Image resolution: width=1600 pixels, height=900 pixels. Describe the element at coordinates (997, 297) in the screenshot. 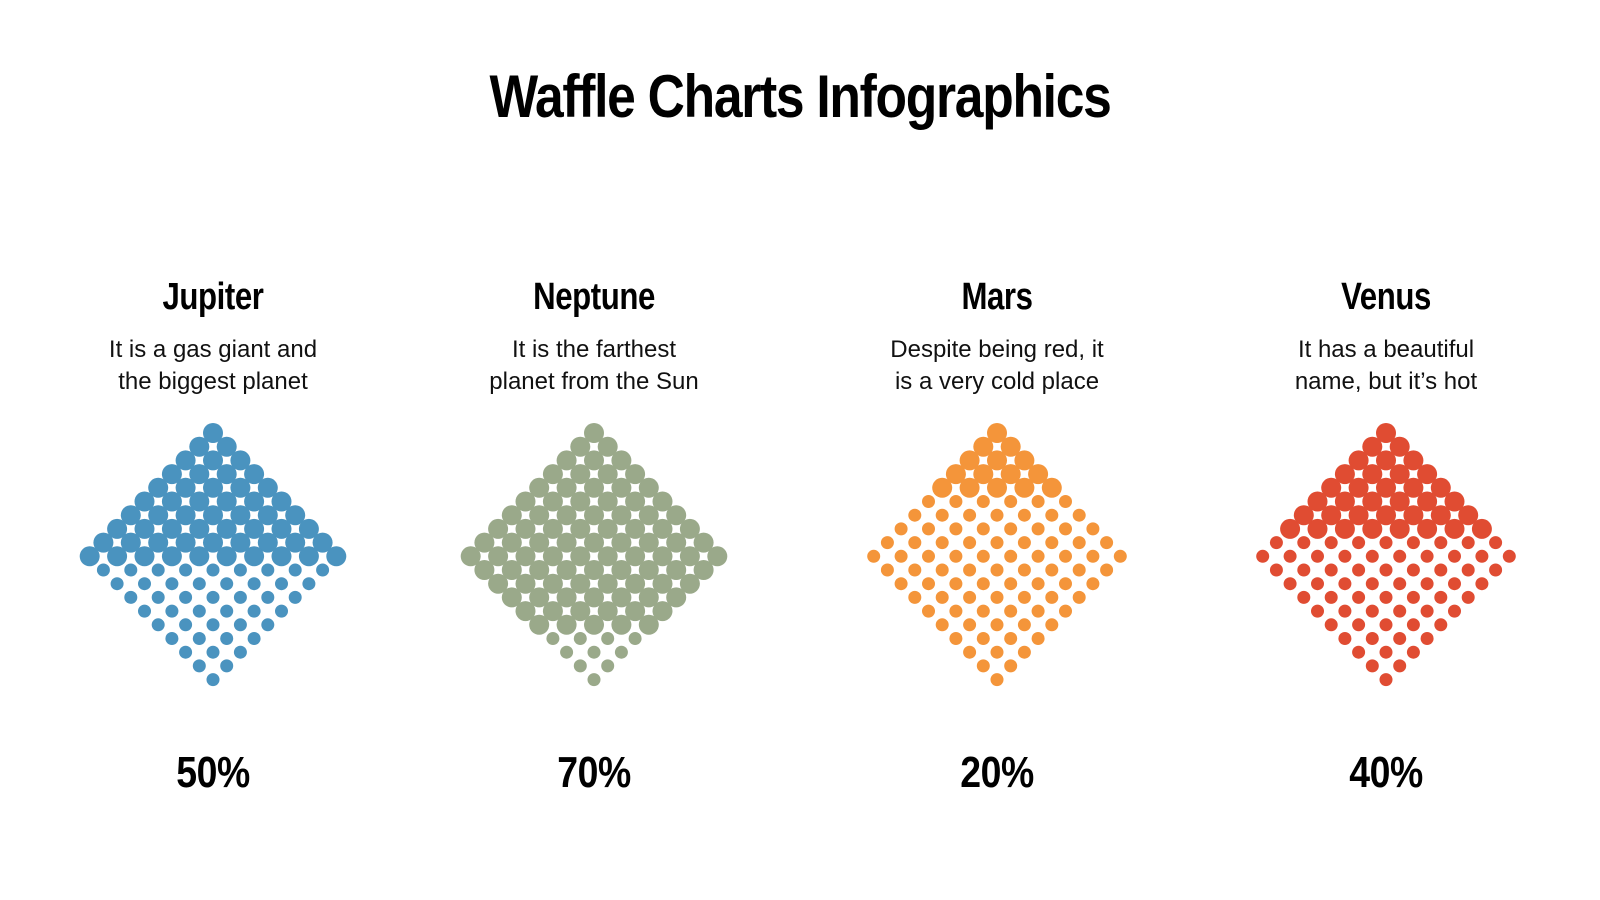

I see `card-title: Mars` at that location.